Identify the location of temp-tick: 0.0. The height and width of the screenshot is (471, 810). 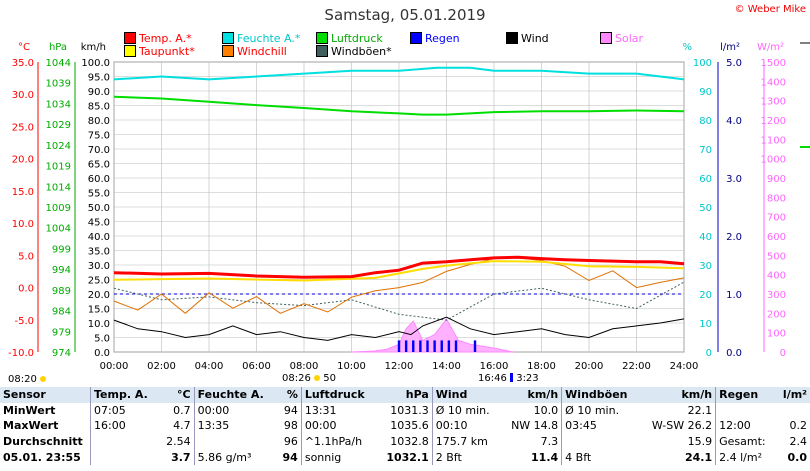
(26, 289).